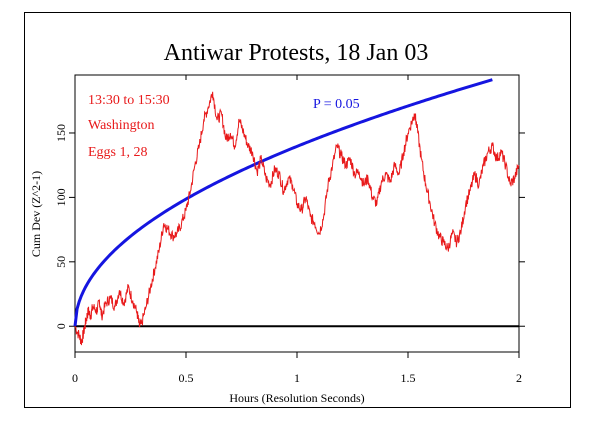  What do you see at coordinates (61, 326) in the screenshot?
I see `y-tick-label: 0` at bounding box center [61, 326].